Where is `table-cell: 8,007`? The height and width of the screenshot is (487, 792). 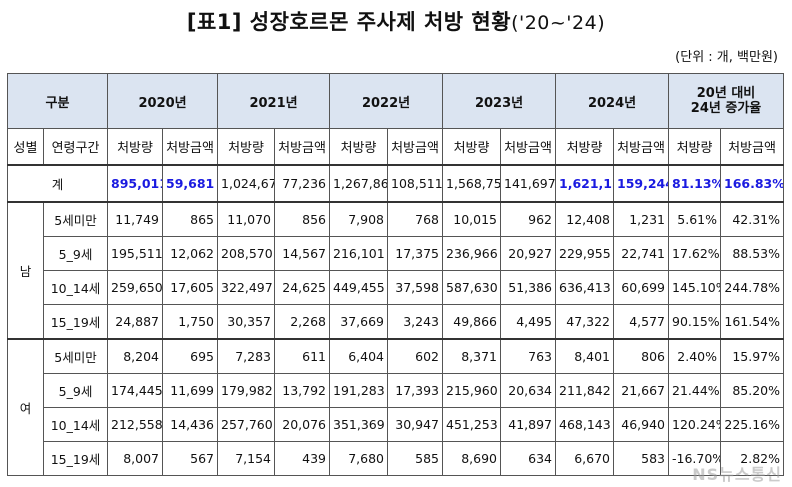 table-cell: 8,007 is located at coordinates (135, 458).